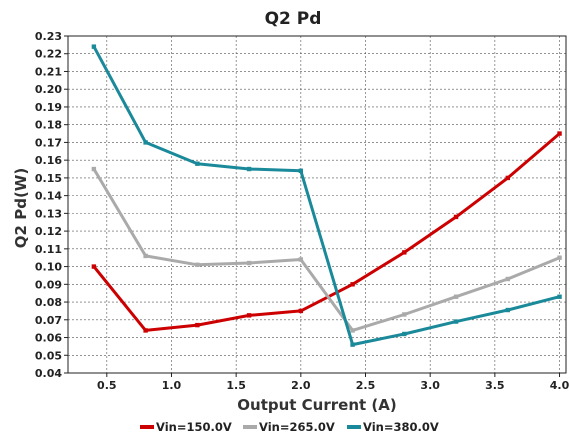 This screenshot has height=438, width=570. Describe the element at coordinates (48, 373) in the screenshot. I see `y-tick-label-0: 0.04` at that location.